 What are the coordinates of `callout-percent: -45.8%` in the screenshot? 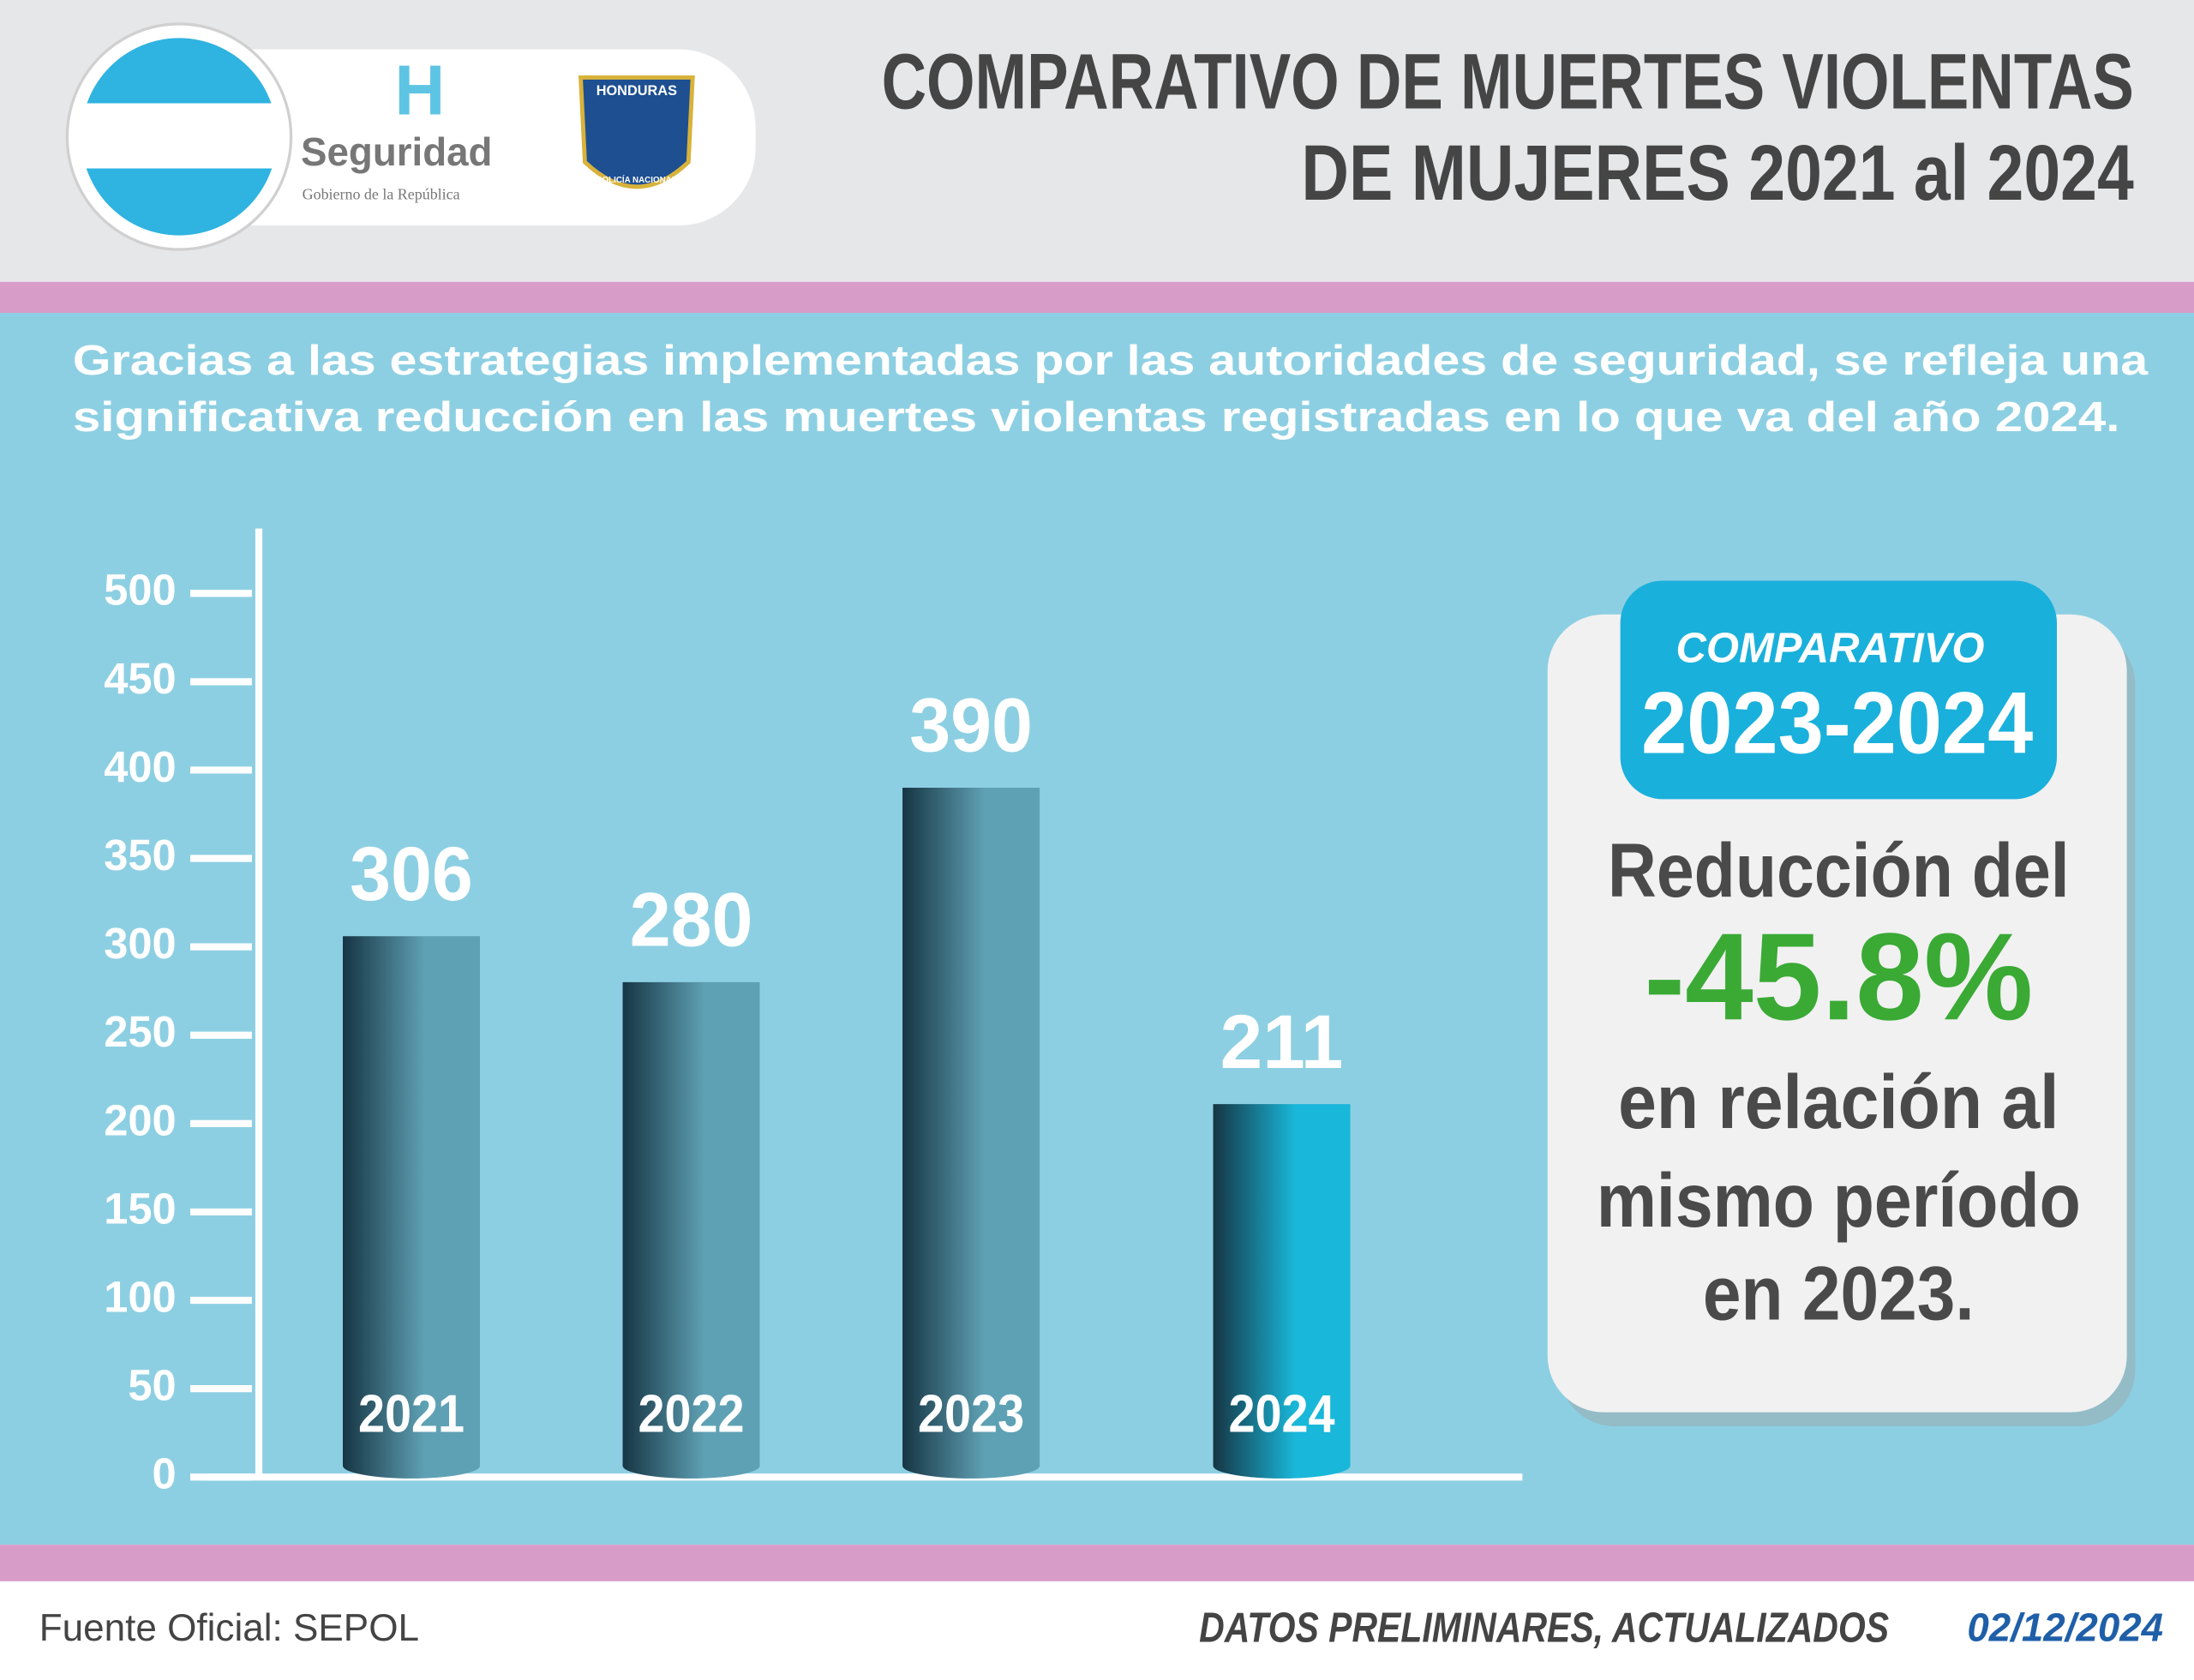 It's located at (1838, 977).